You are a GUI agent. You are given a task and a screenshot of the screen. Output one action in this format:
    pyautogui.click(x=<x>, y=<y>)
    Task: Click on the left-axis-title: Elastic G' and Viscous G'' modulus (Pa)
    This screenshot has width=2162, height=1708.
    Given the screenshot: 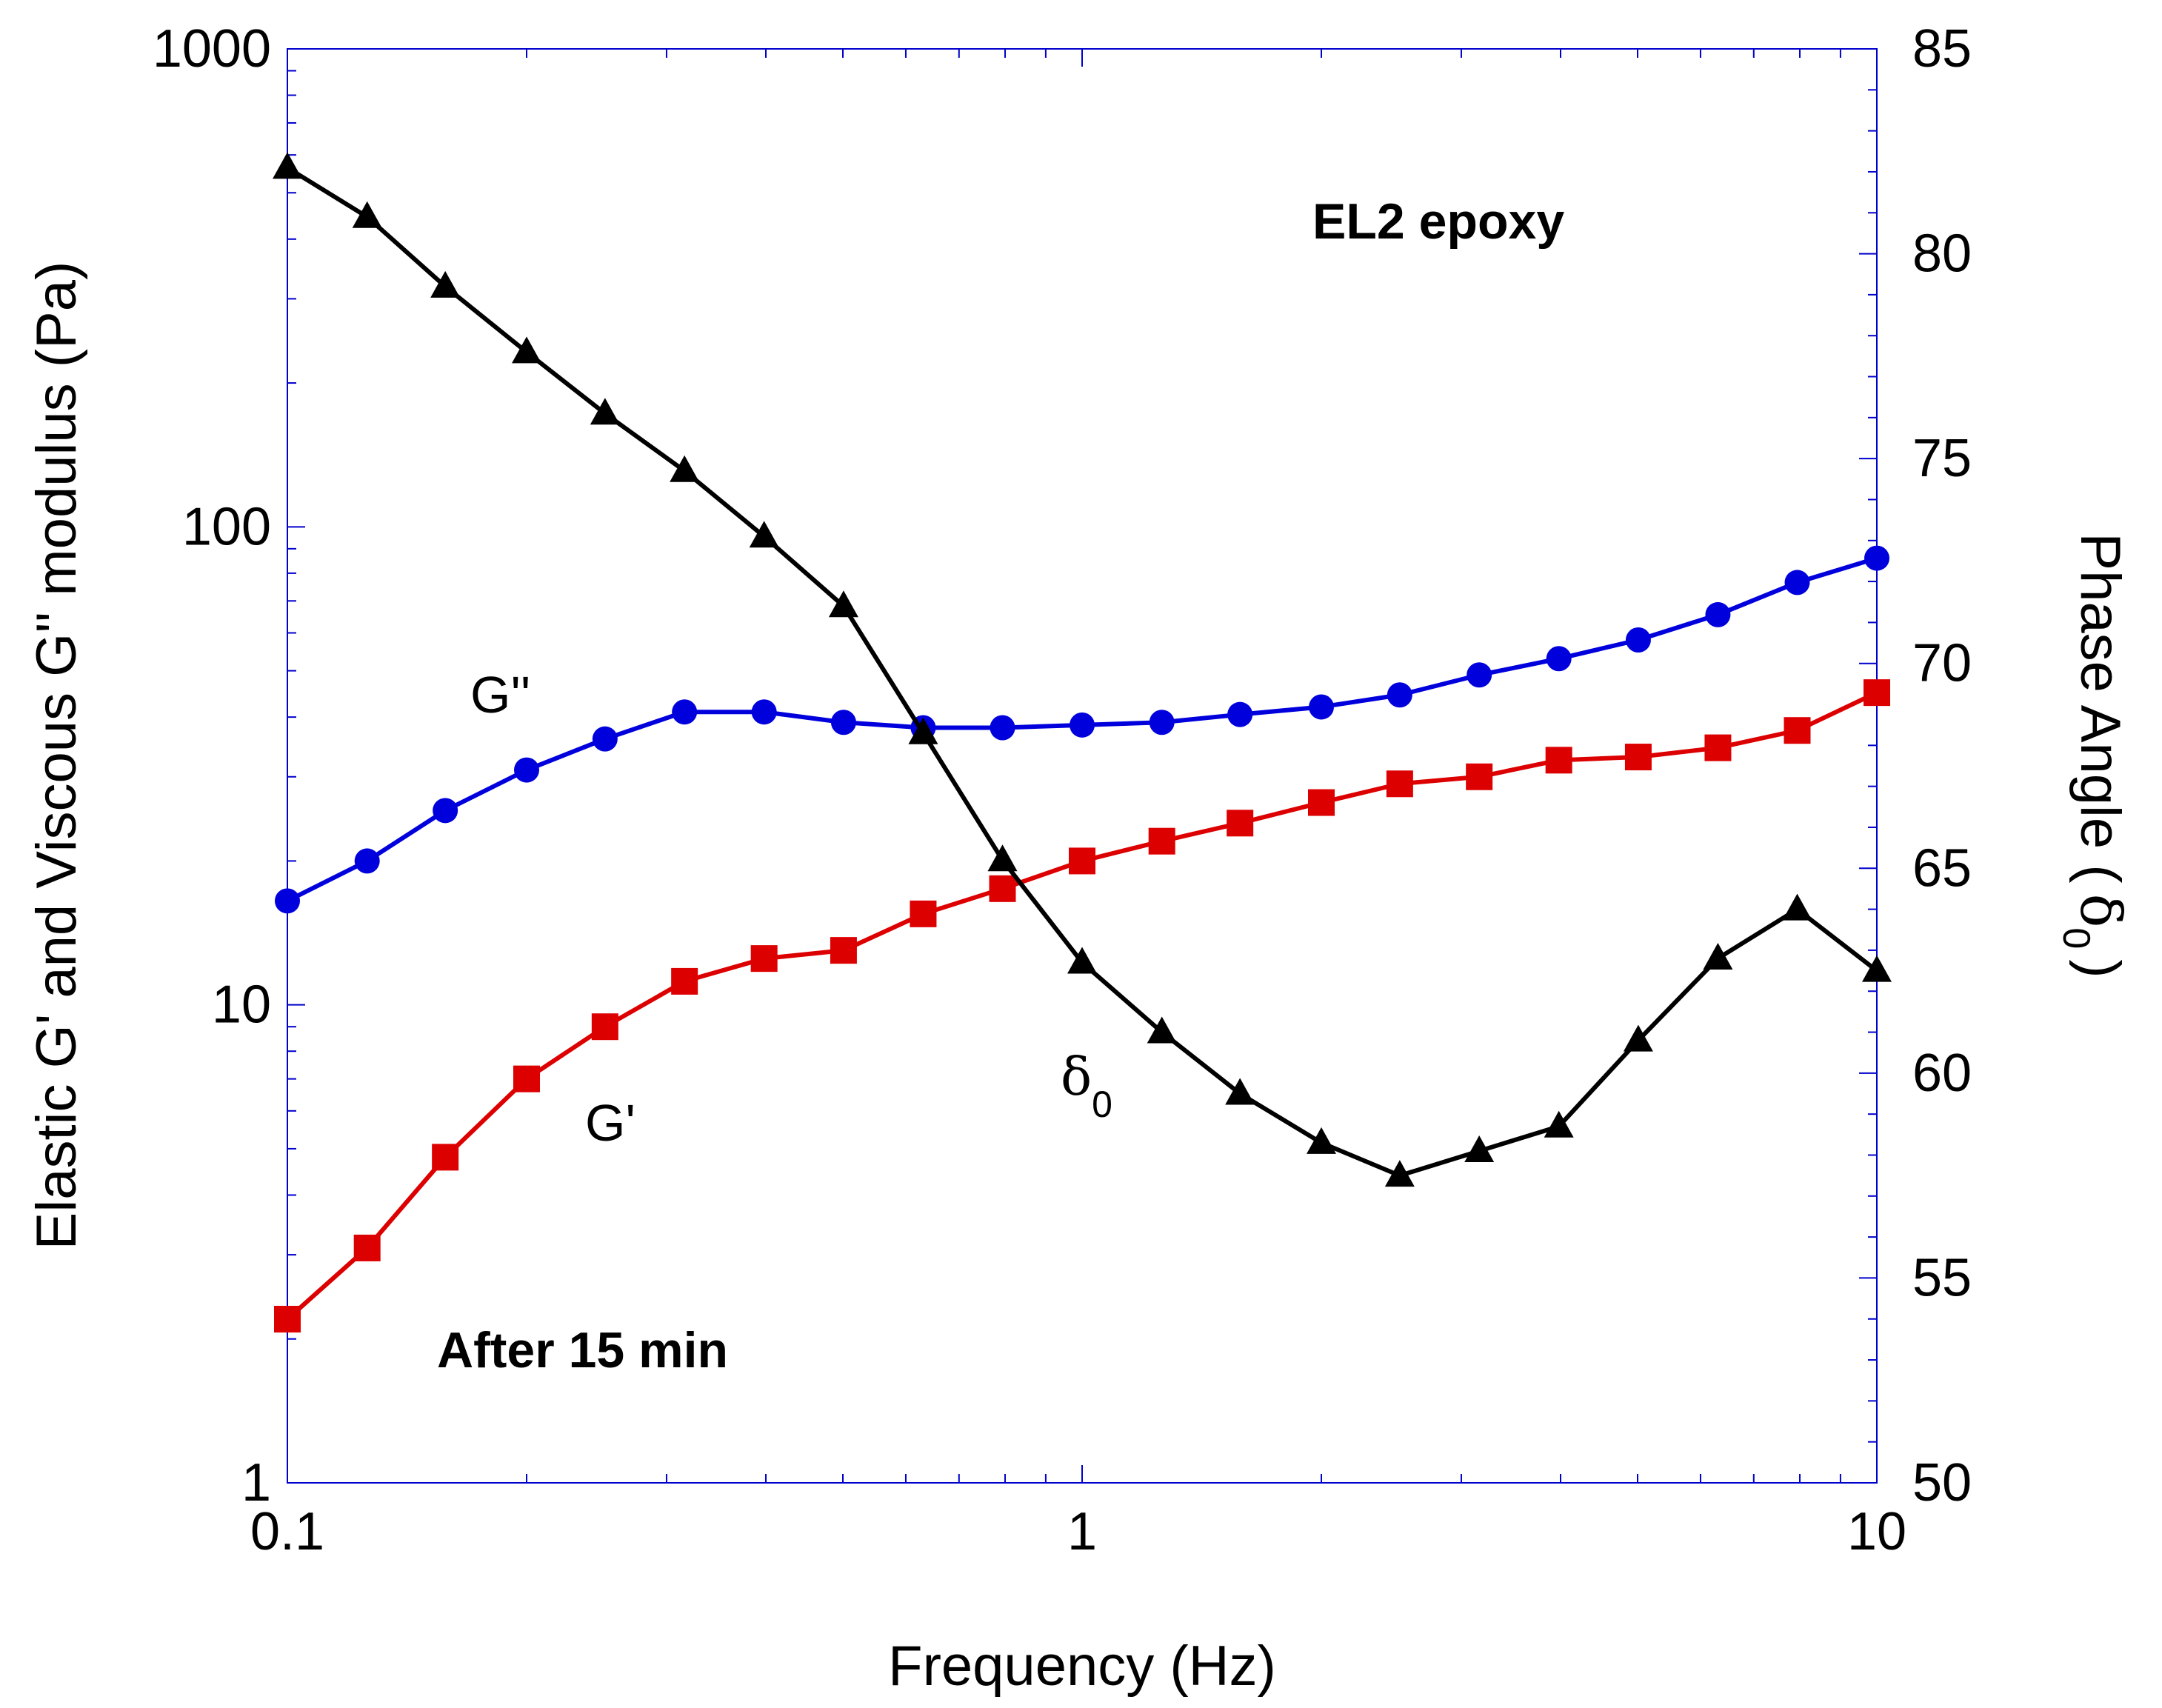 What is the action you would take?
    pyautogui.click(x=56, y=756)
    